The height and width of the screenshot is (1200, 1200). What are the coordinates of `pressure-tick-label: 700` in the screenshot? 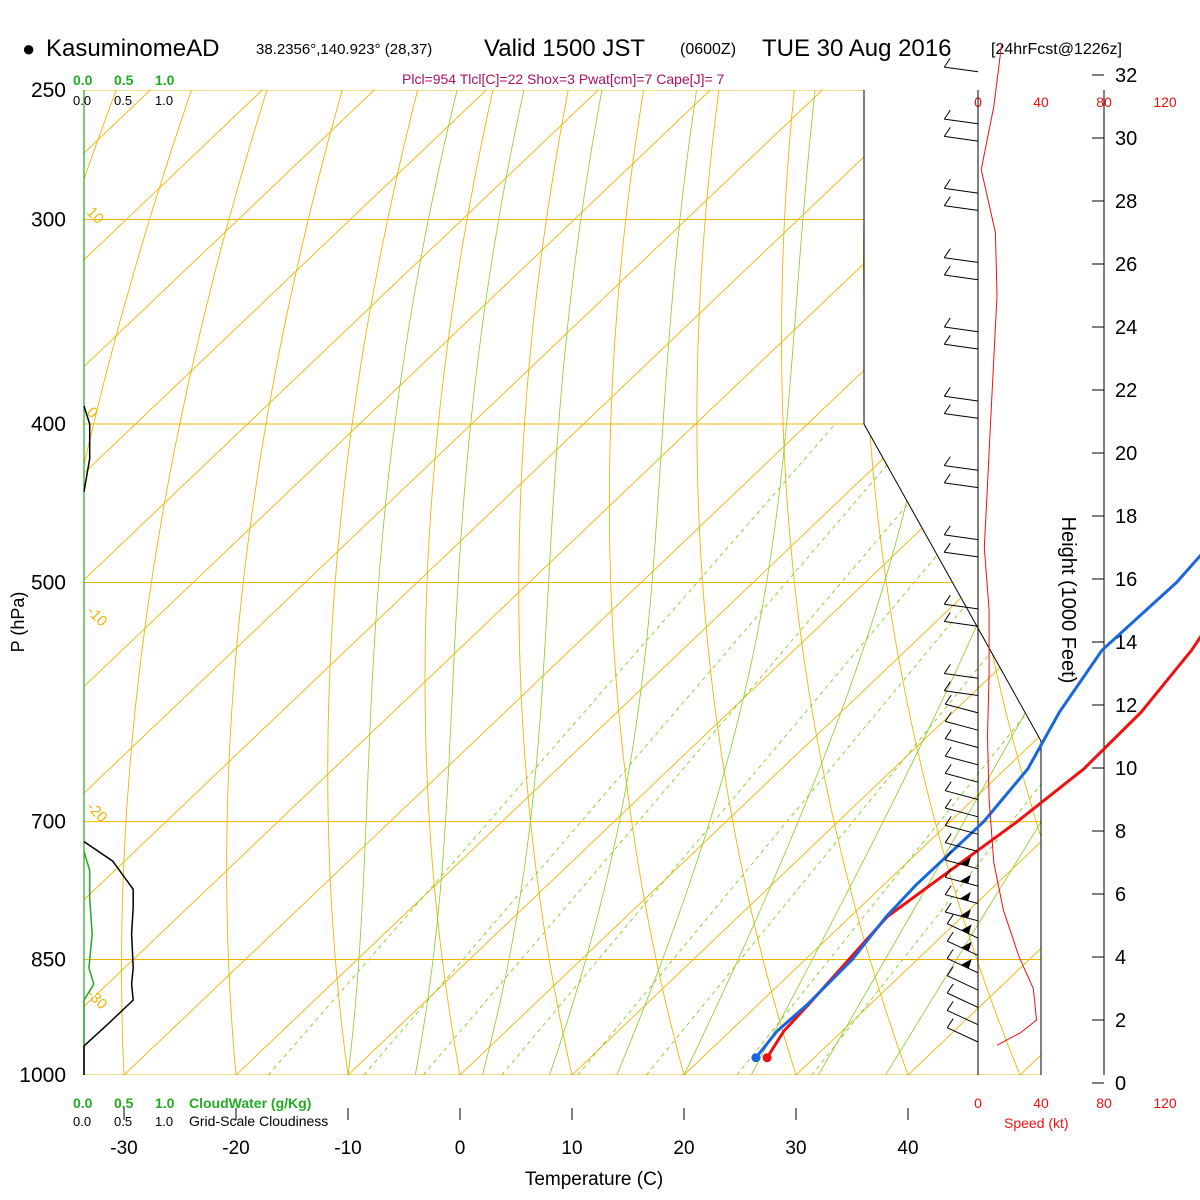 It's located at (48, 822).